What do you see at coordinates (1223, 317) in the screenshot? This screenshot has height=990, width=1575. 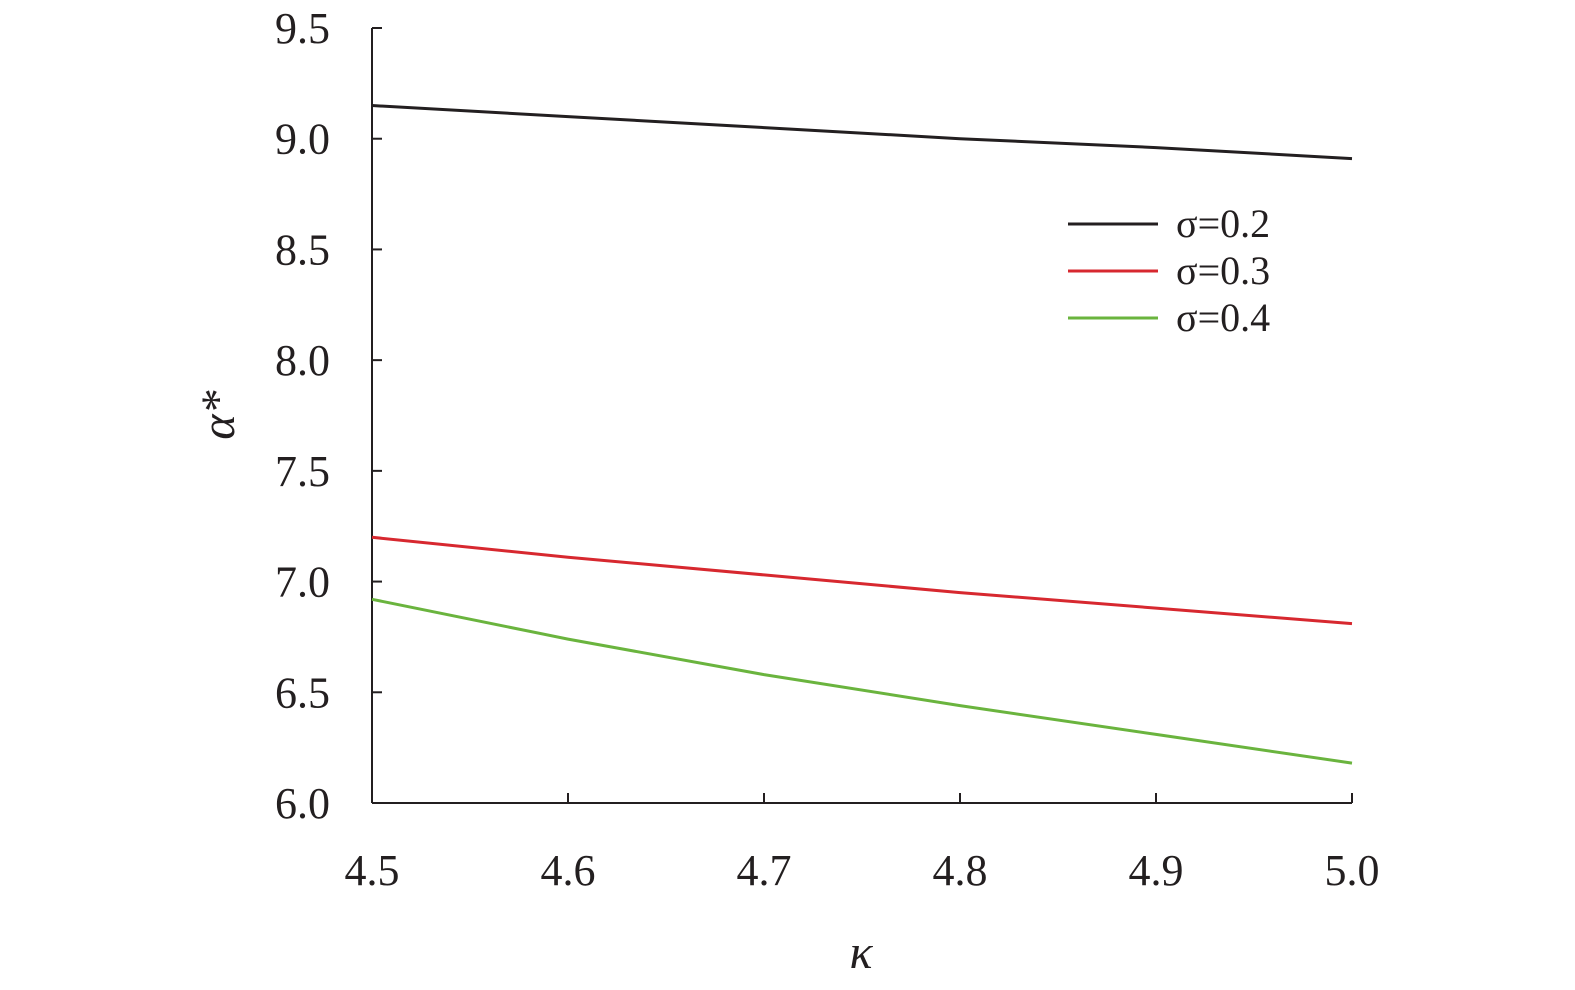 I see `legend-entry-label: σ=0.4` at bounding box center [1223, 317].